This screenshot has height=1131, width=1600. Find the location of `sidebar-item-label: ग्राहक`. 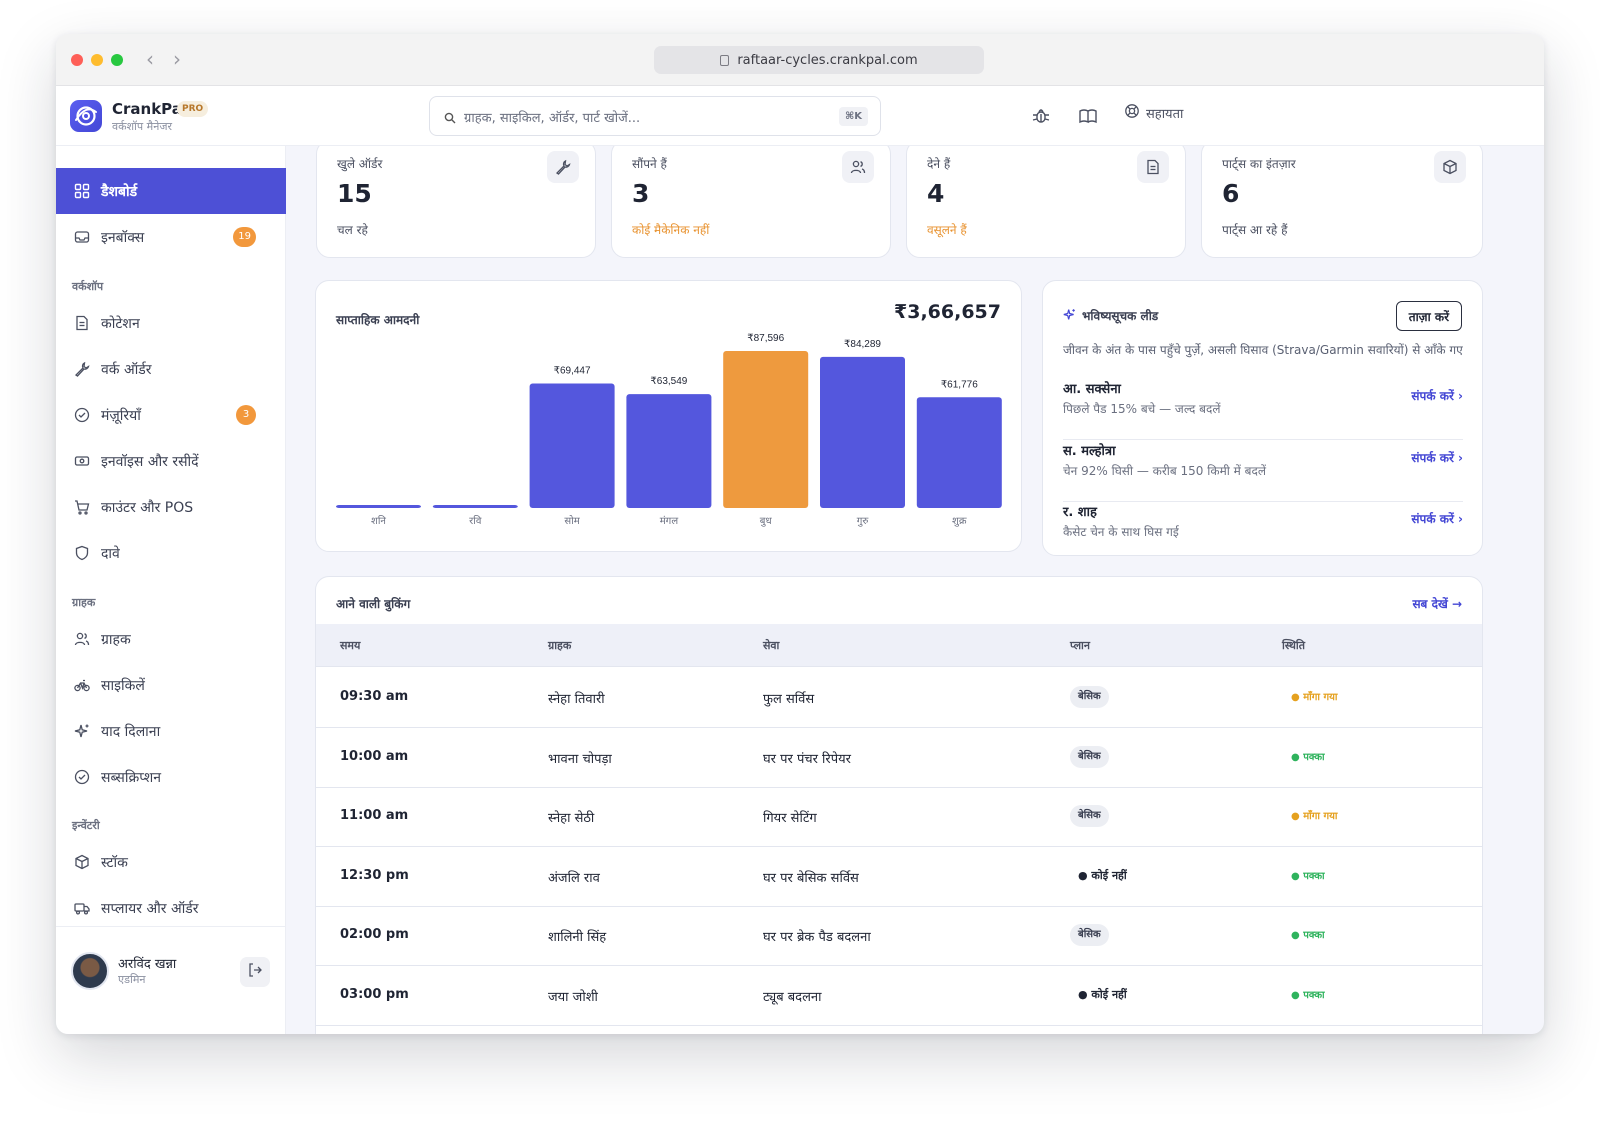

sidebar-item-label: ग्राहक is located at coordinates (116, 639).